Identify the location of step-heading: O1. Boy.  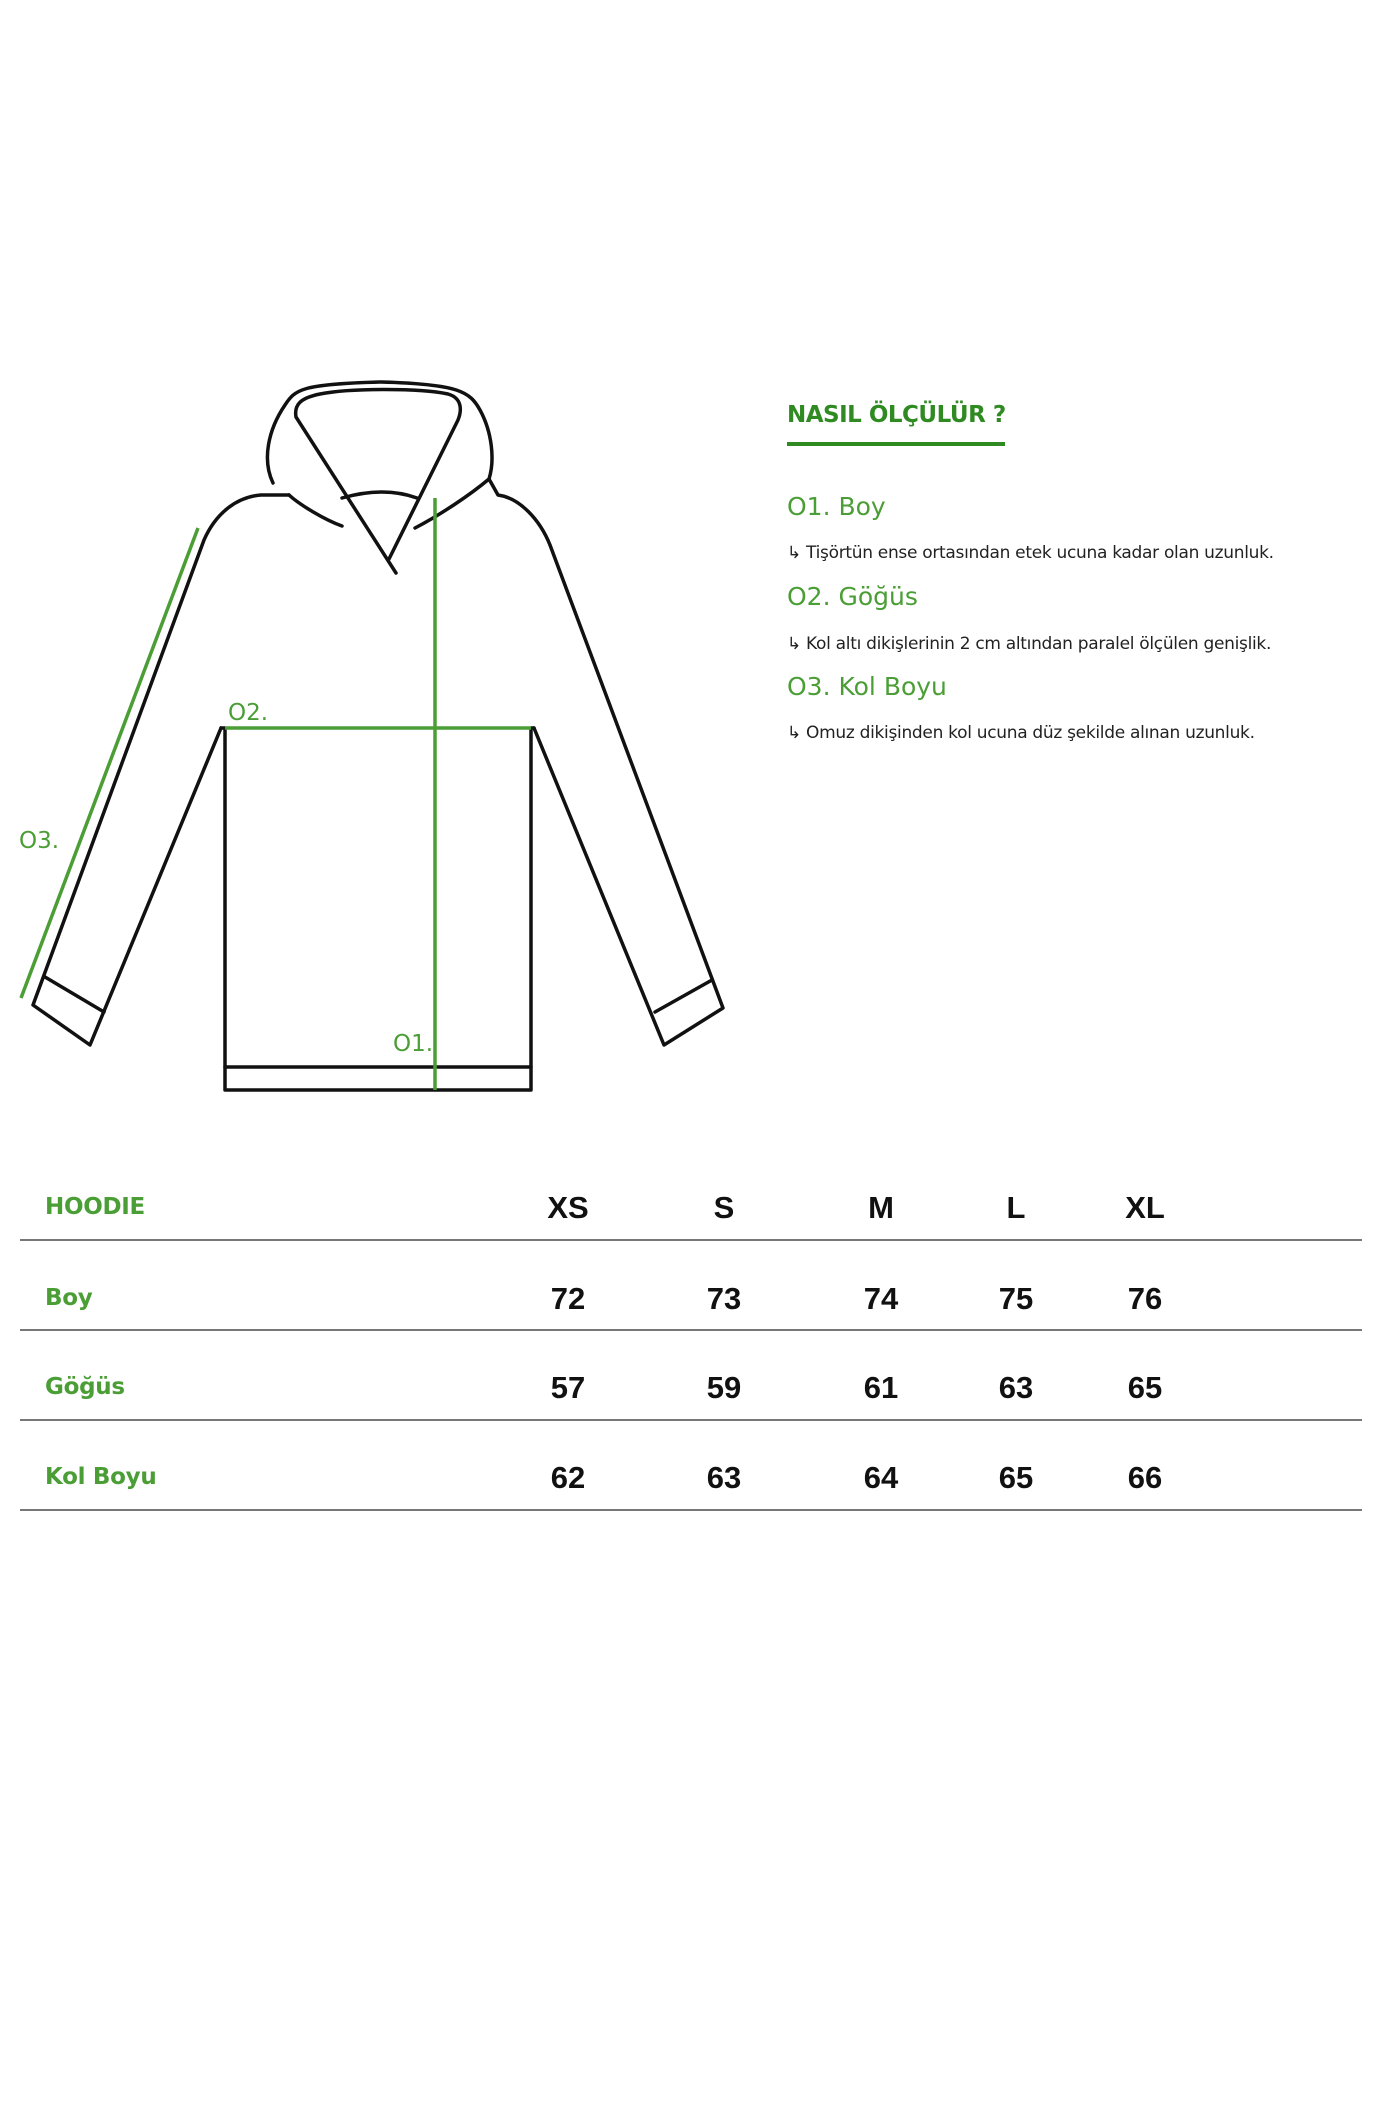
(836, 506).